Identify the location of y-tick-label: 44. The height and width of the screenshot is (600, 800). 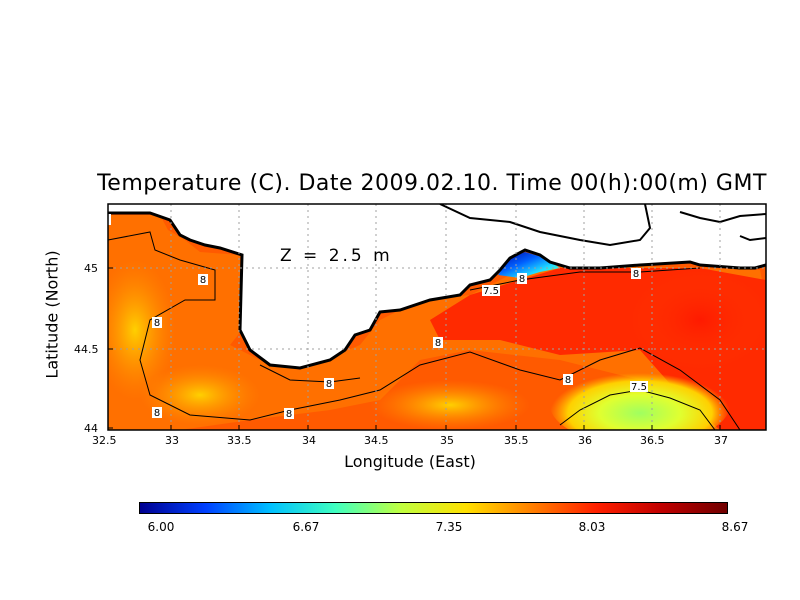
(91, 428).